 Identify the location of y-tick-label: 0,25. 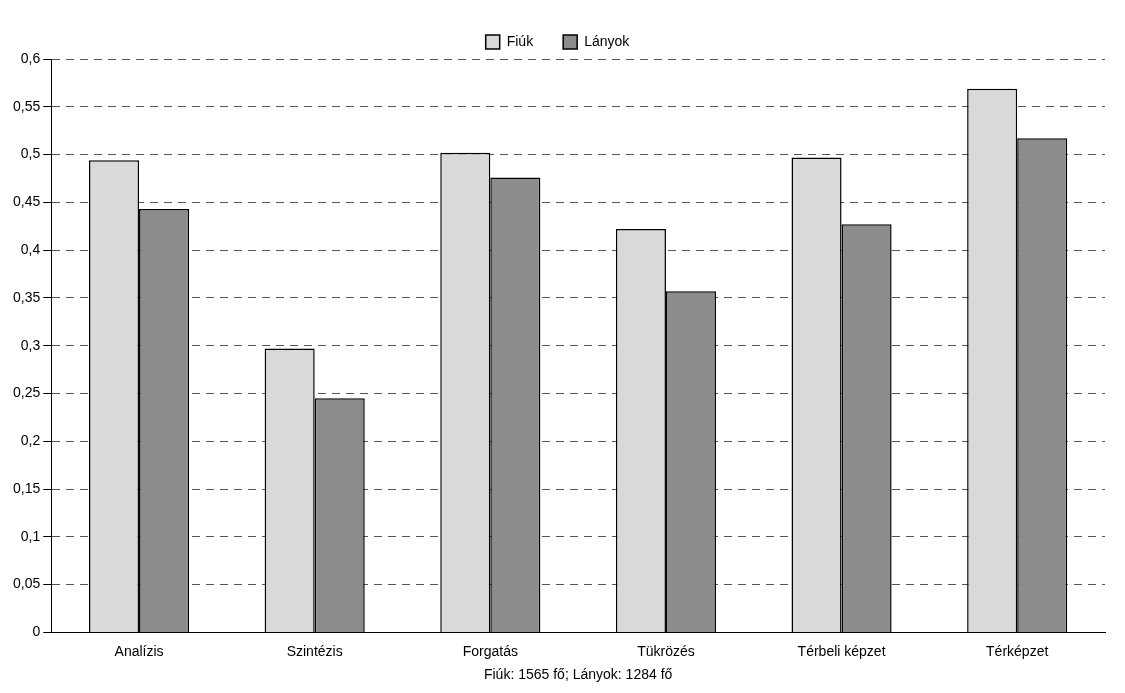
(27, 392).